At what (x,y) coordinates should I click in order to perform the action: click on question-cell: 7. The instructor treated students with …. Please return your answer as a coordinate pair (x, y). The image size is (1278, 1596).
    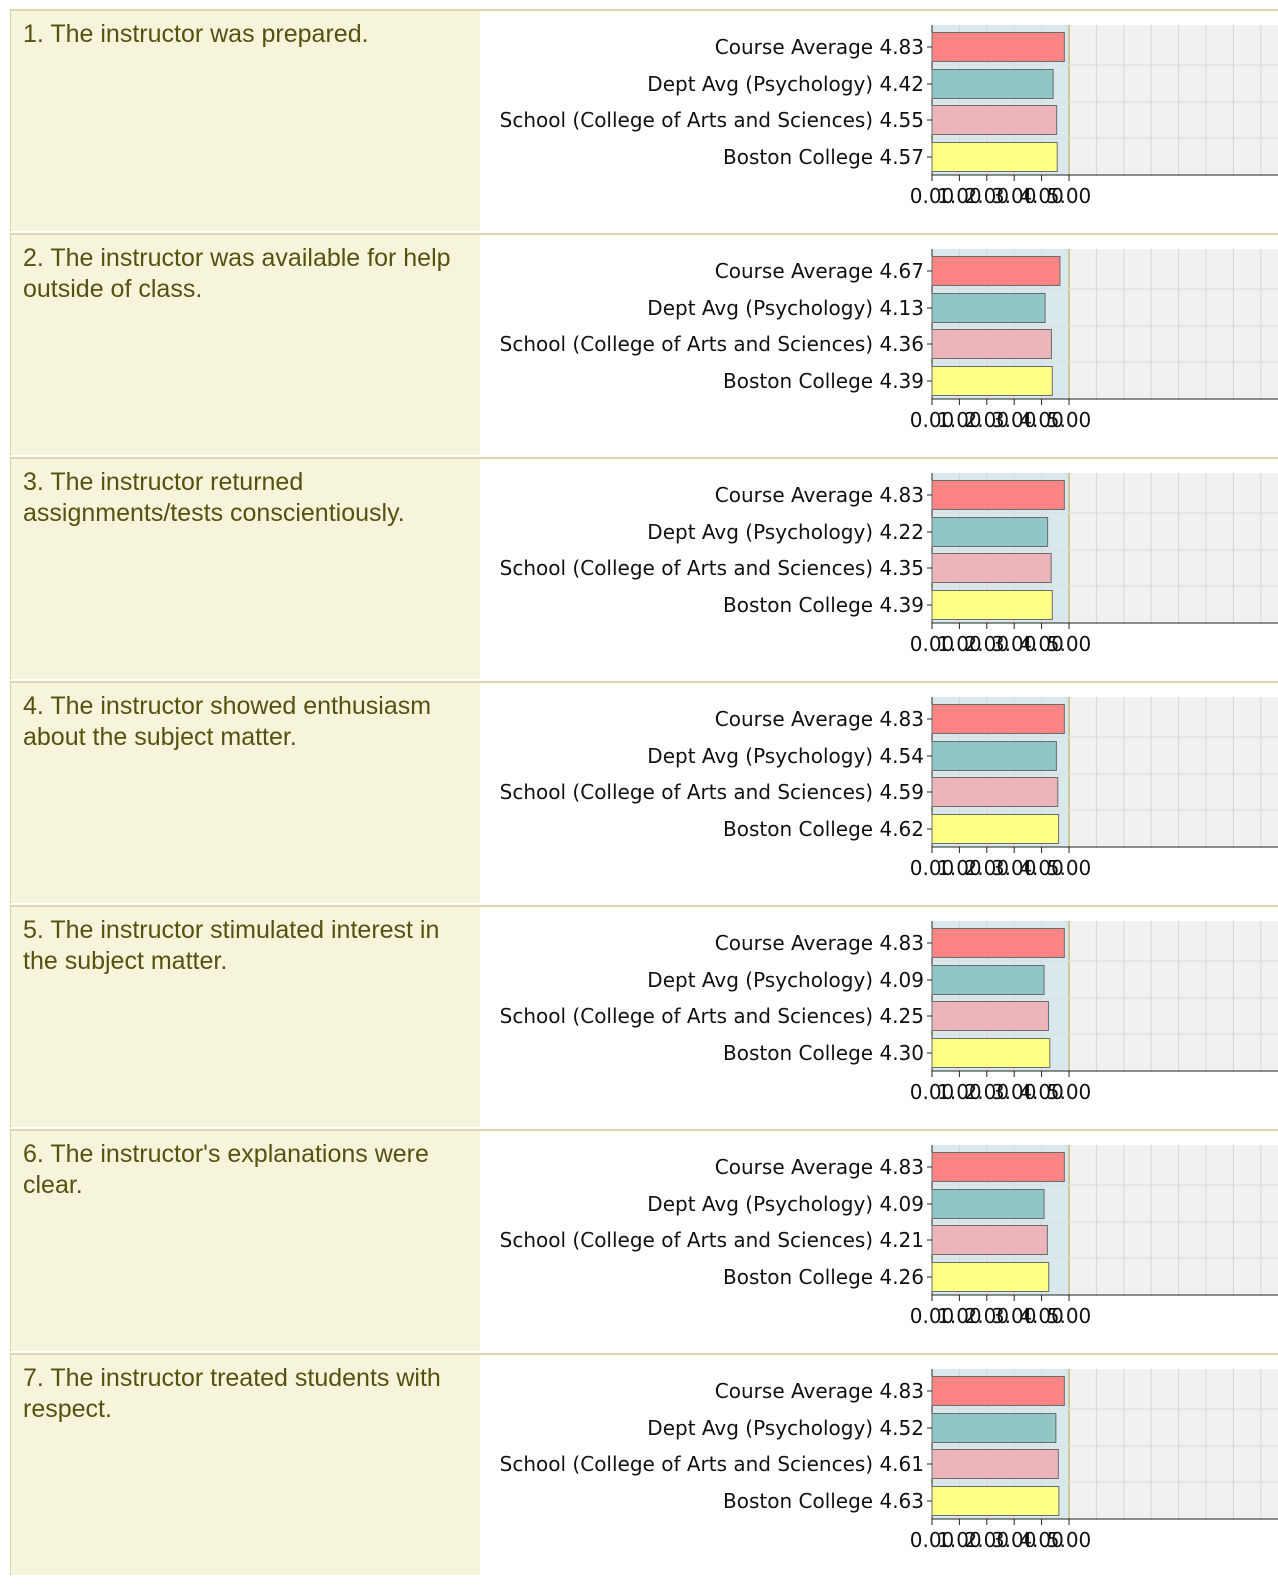
    Looking at the image, I should click on (245, 1464).